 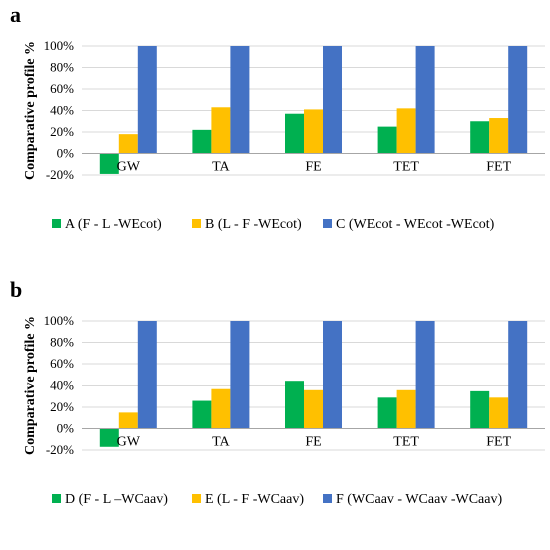 What do you see at coordinates (518, 375) in the screenshot?
I see `bar-f-fet` at bounding box center [518, 375].